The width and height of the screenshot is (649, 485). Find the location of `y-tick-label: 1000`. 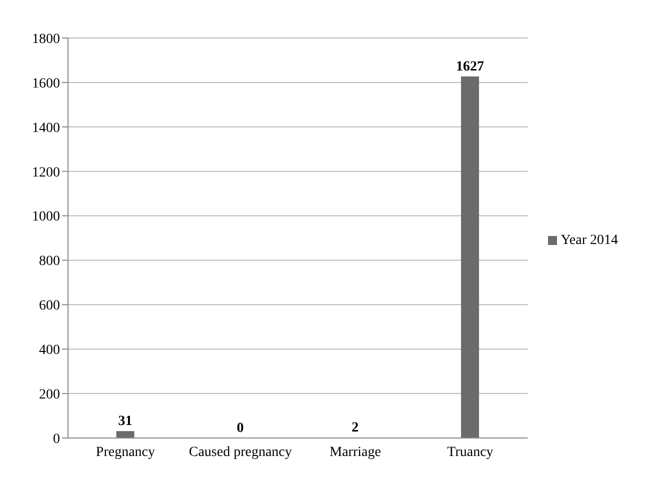

y-tick-label: 1000 is located at coordinates (46, 217).